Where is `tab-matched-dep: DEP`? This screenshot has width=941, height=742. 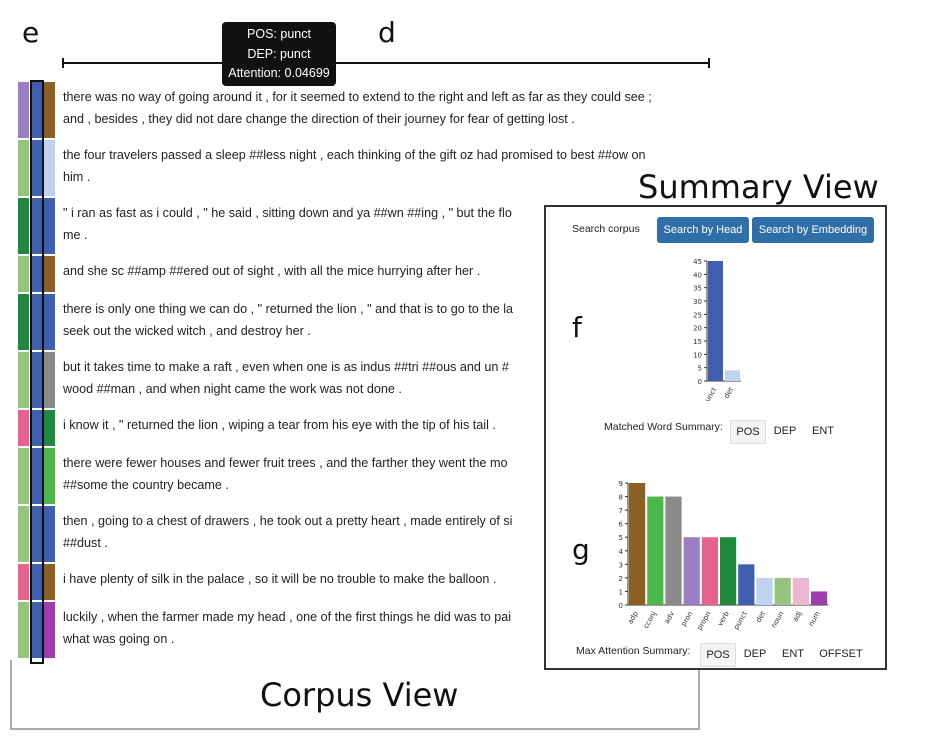 tab-matched-dep: DEP is located at coordinates (785, 431).